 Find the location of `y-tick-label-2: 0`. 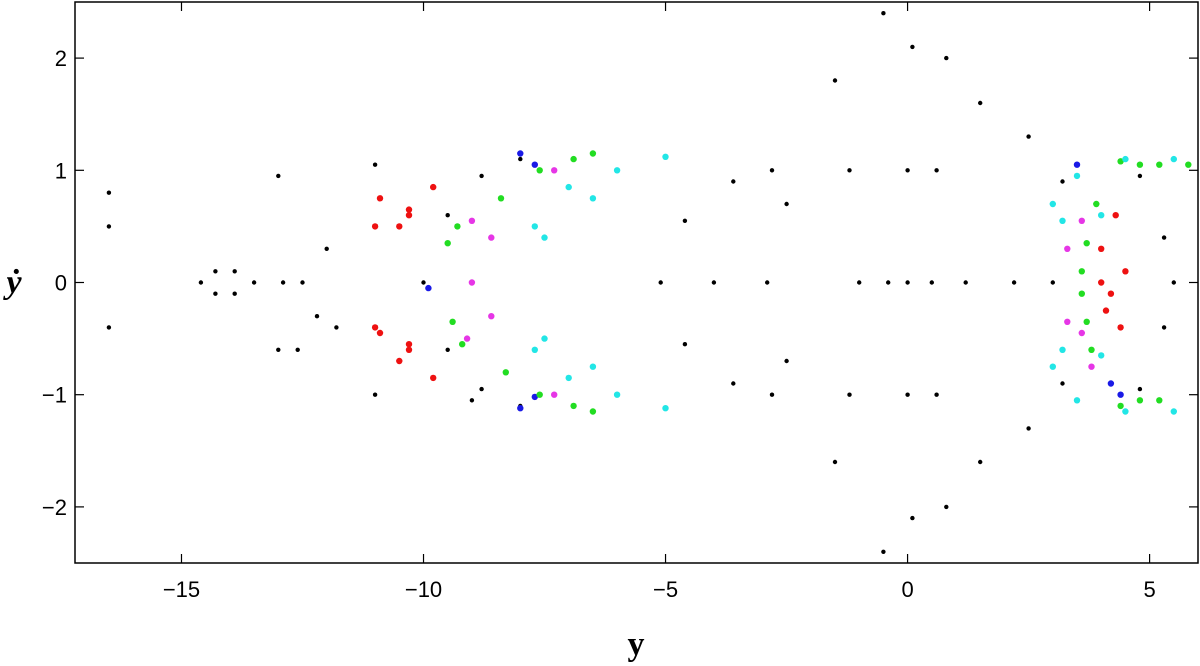

y-tick-label-2: 0 is located at coordinates (61, 283).